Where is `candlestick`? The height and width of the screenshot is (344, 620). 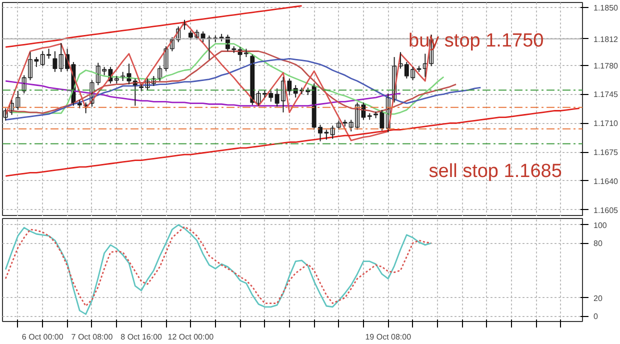
candlestick is located at coordinates (419, 69).